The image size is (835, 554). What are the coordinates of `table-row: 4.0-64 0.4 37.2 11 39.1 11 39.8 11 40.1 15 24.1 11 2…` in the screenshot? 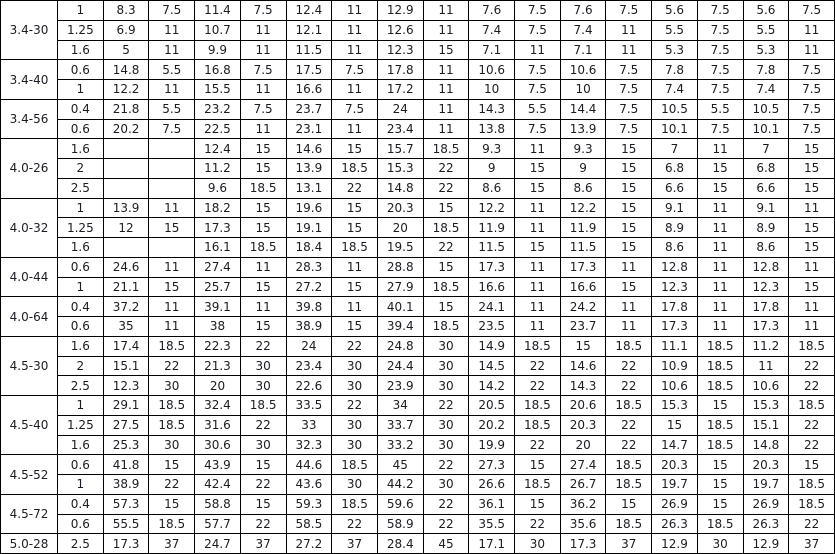 It's located at (417, 316).